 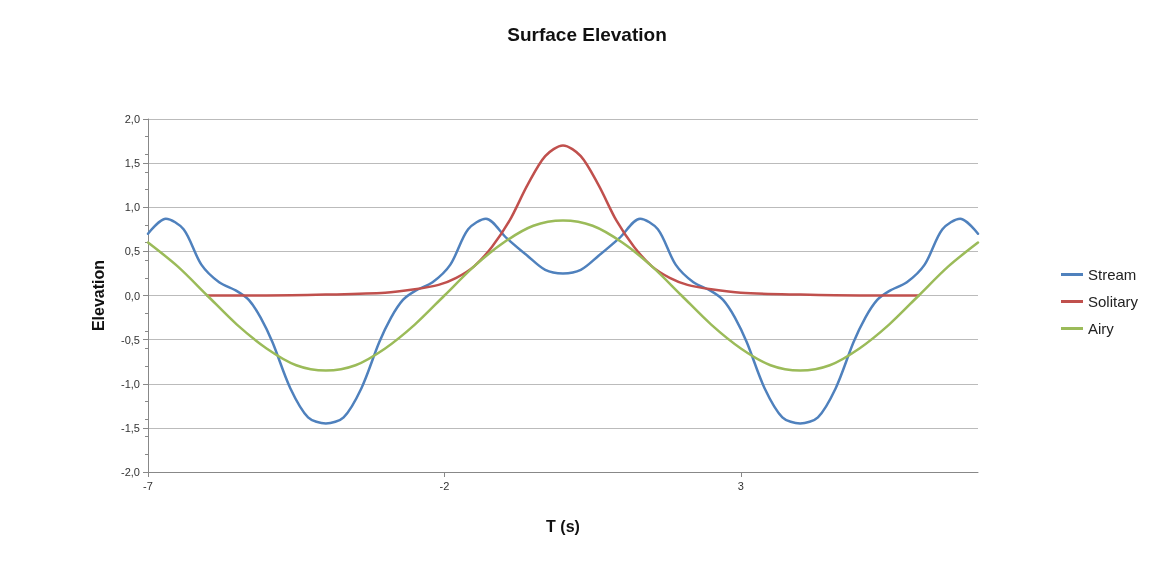 I want to click on y-tick-label: 1,5, so click(x=132, y=163).